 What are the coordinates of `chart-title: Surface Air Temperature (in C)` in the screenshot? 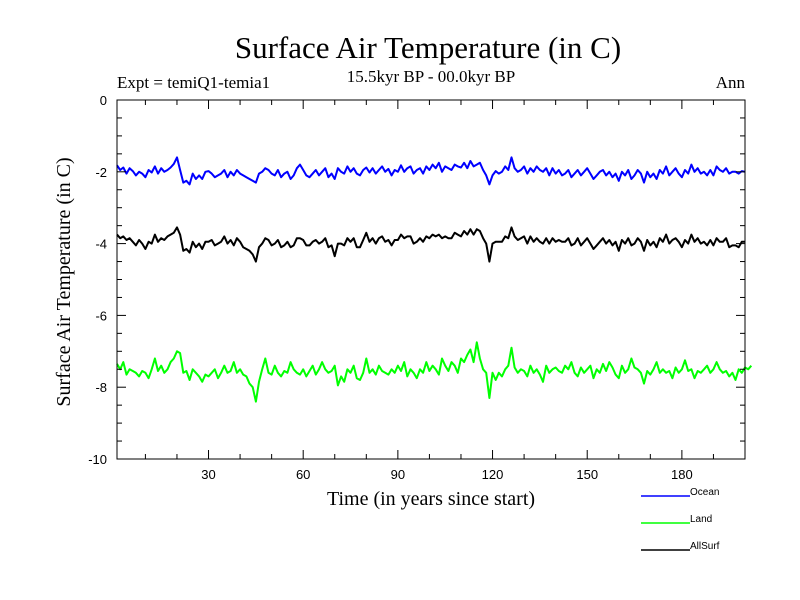 It's located at (428, 47).